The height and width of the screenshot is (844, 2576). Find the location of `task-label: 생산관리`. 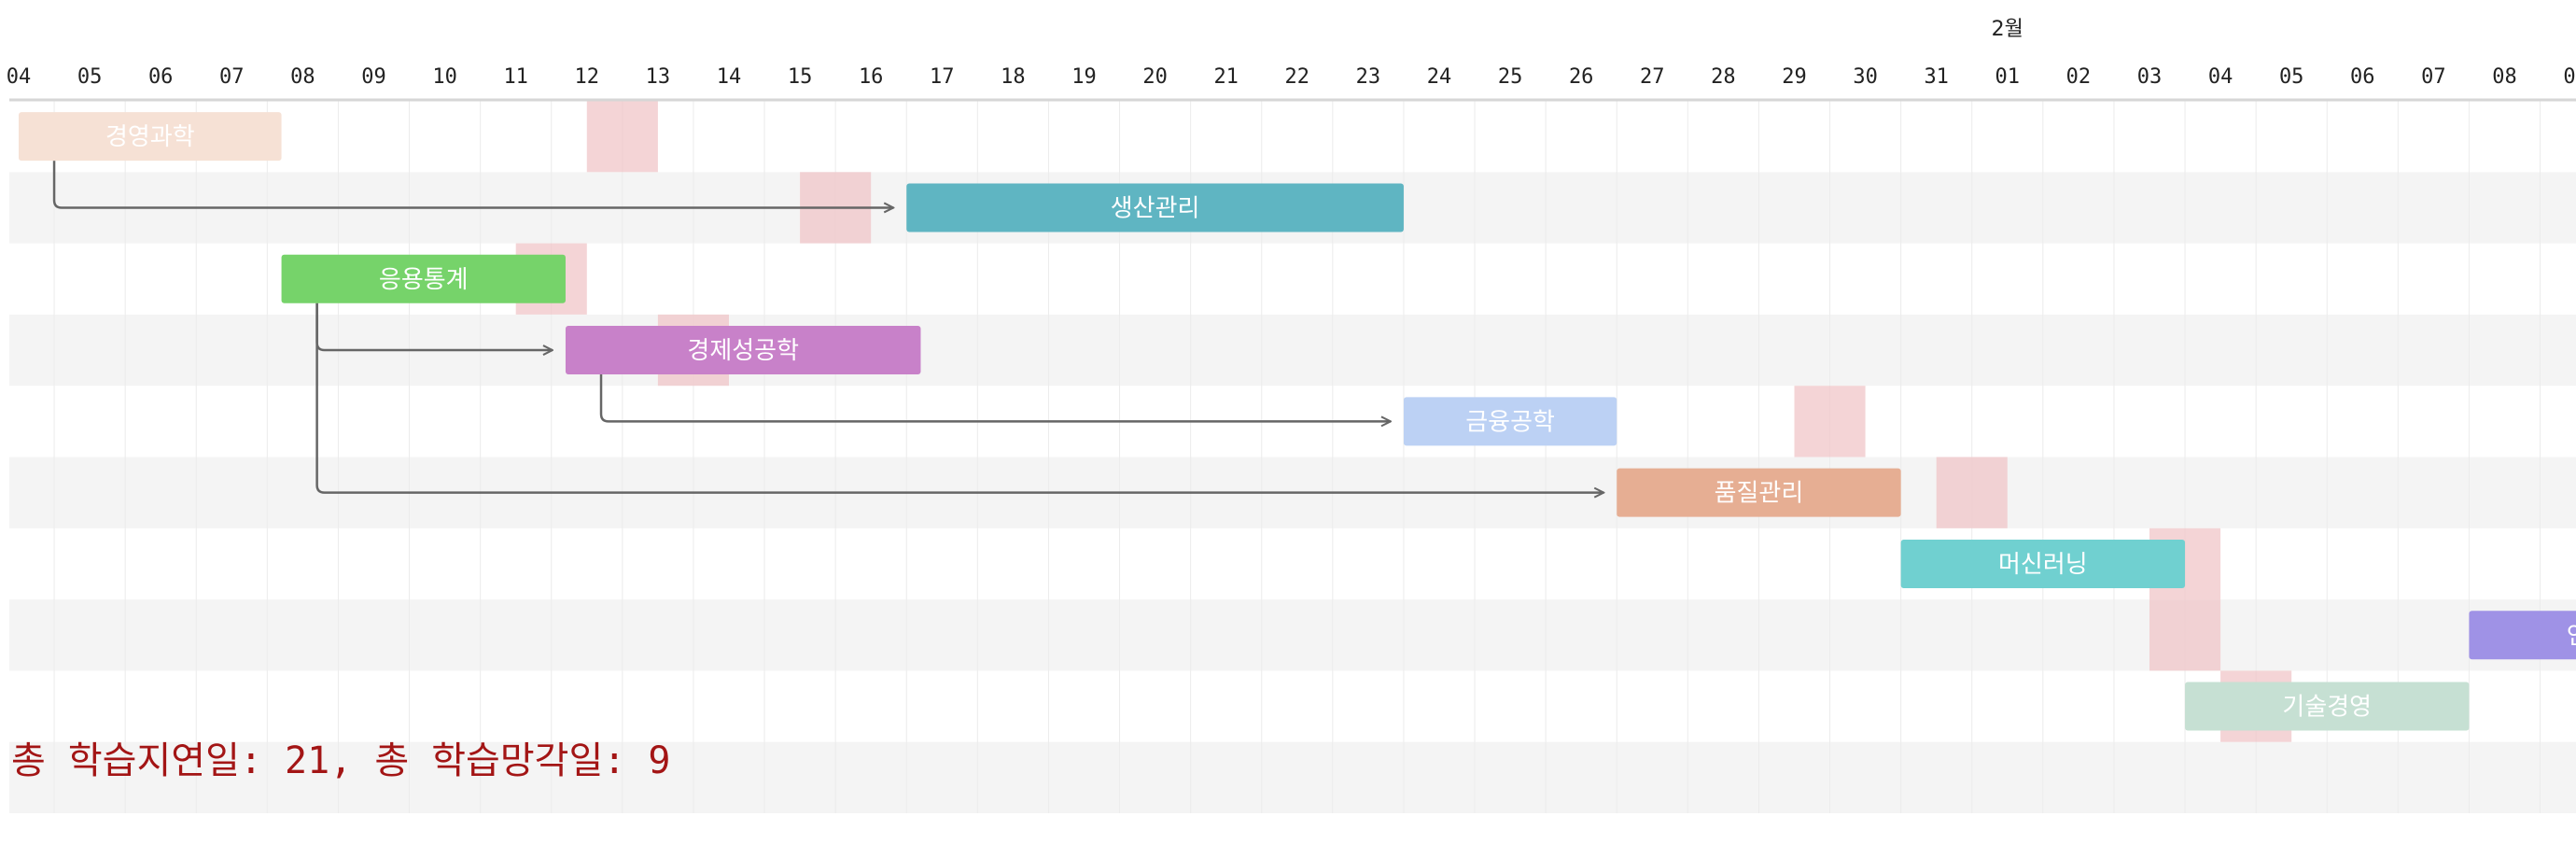

task-label: 생산관리 is located at coordinates (1155, 208).